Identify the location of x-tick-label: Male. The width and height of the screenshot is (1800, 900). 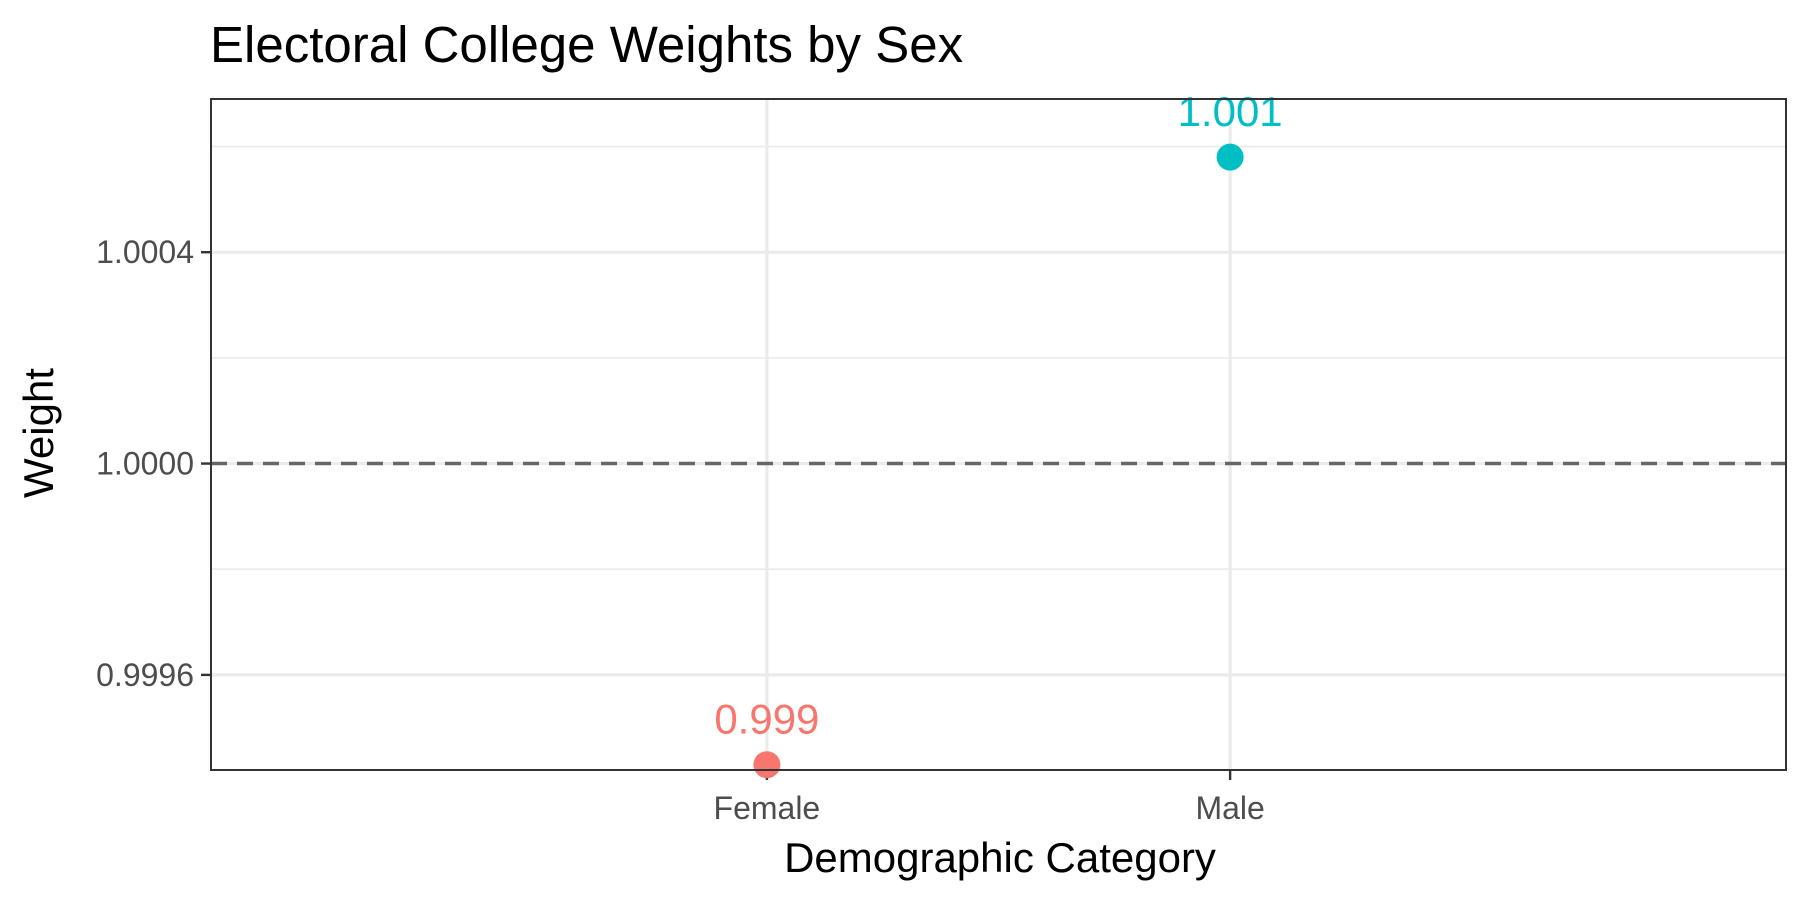
(1229, 808).